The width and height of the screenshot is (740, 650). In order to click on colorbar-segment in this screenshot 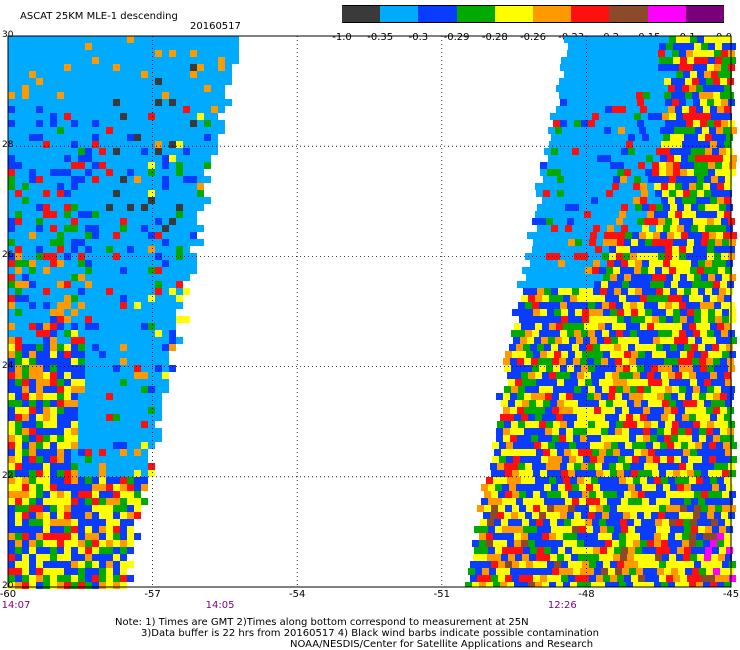, I will do `click(552, 14)`.